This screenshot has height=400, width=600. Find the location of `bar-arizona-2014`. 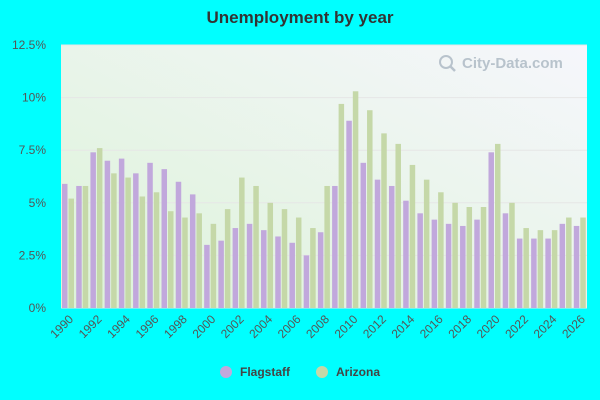

bar-arizona-2014 is located at coordinates (412, 236).